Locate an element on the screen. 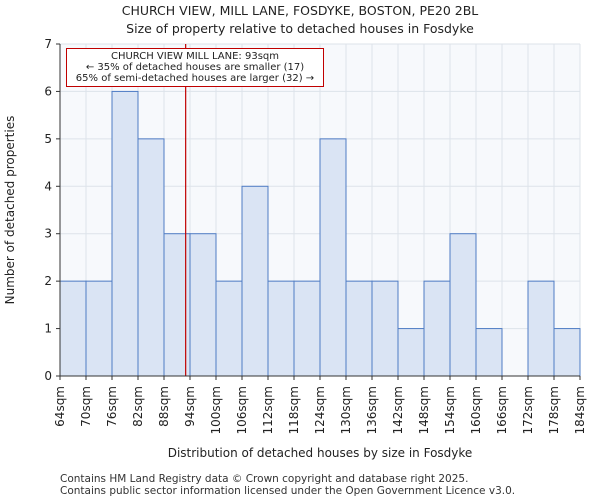  x-tick-label: 70sqm is located at coordinates (86, 406).